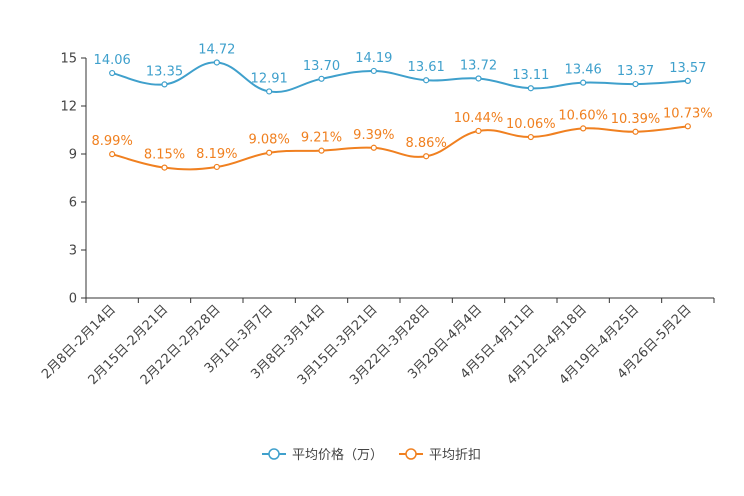  What do you see at coordinates (583, 115) in the screenshot?
I see `data-label: 10.60%` at bounding box center [583, 115].